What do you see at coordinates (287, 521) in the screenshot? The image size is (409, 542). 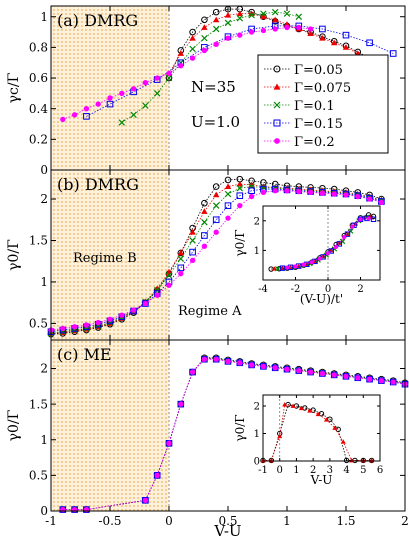 I see `x-tick-label: 1` at bounding box center [287, 521].